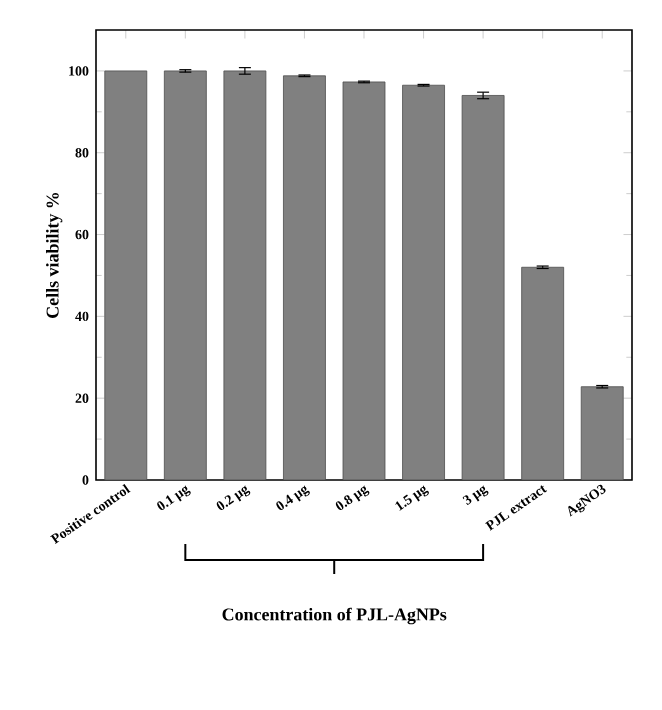  What do you see at coordinates (54, 255) in the screenshot?
I see `y-axis-title: Cells viability %` at bounding box center [54, 255].